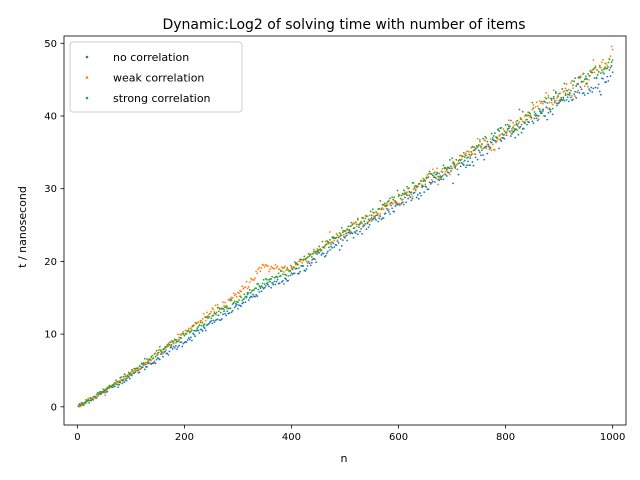 This screenshot has width=640, height=480. I want to click on y-axis-label: t / nanosecond, so click(22, 227).